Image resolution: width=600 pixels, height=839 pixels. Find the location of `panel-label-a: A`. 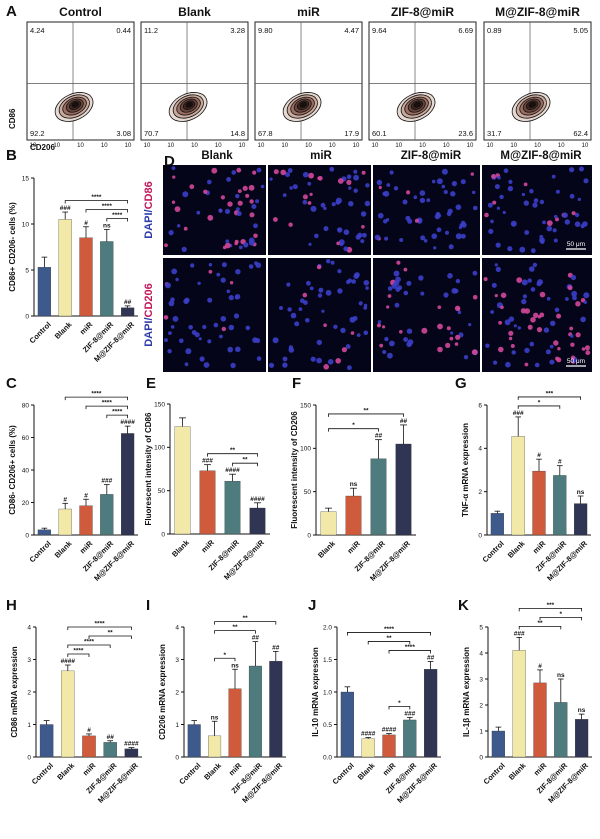

panel-label-a: A is located at coordinates (11, 11).